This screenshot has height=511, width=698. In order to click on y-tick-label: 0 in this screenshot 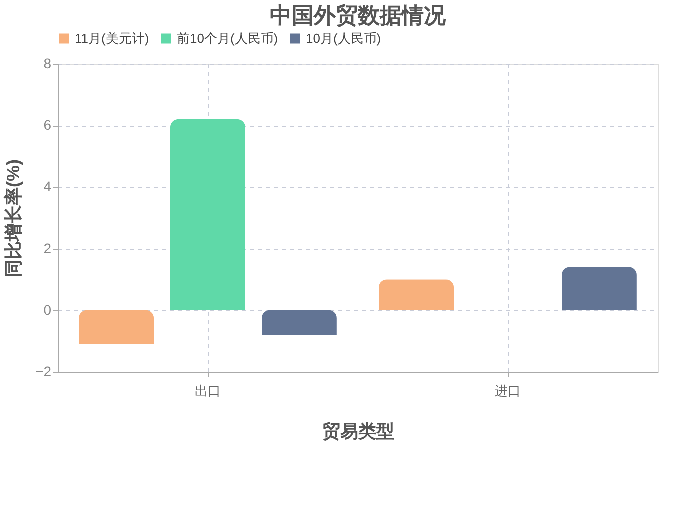, I will do `click(48, 310)`.